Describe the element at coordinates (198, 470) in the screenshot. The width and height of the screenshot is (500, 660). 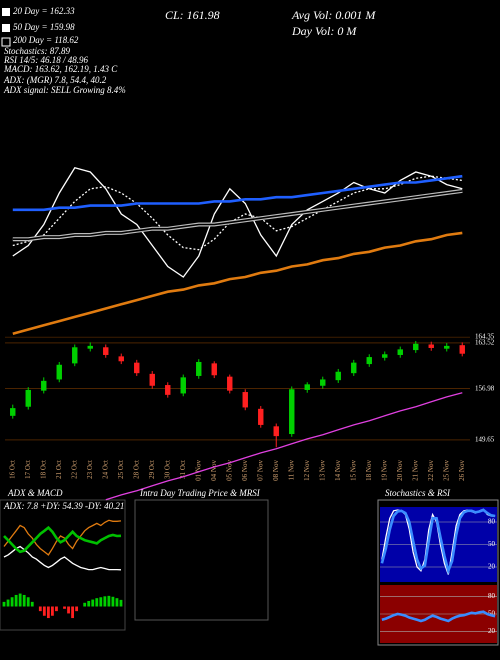
I see `x-tick-label: 01 Nov` at that location.